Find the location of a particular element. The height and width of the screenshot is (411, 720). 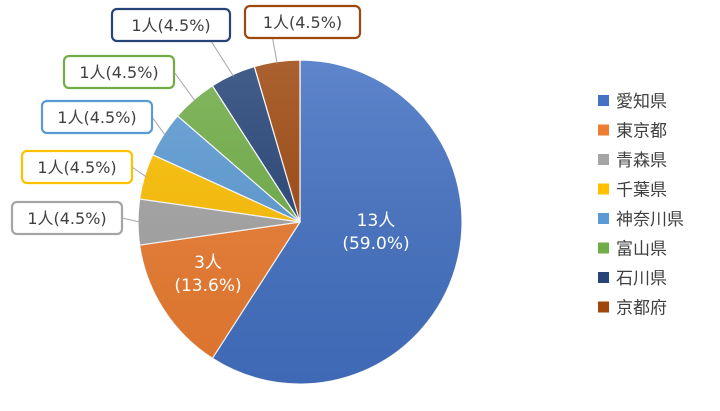

data-label-1: 13人(59.0%) is located at coordinates (375, 232).